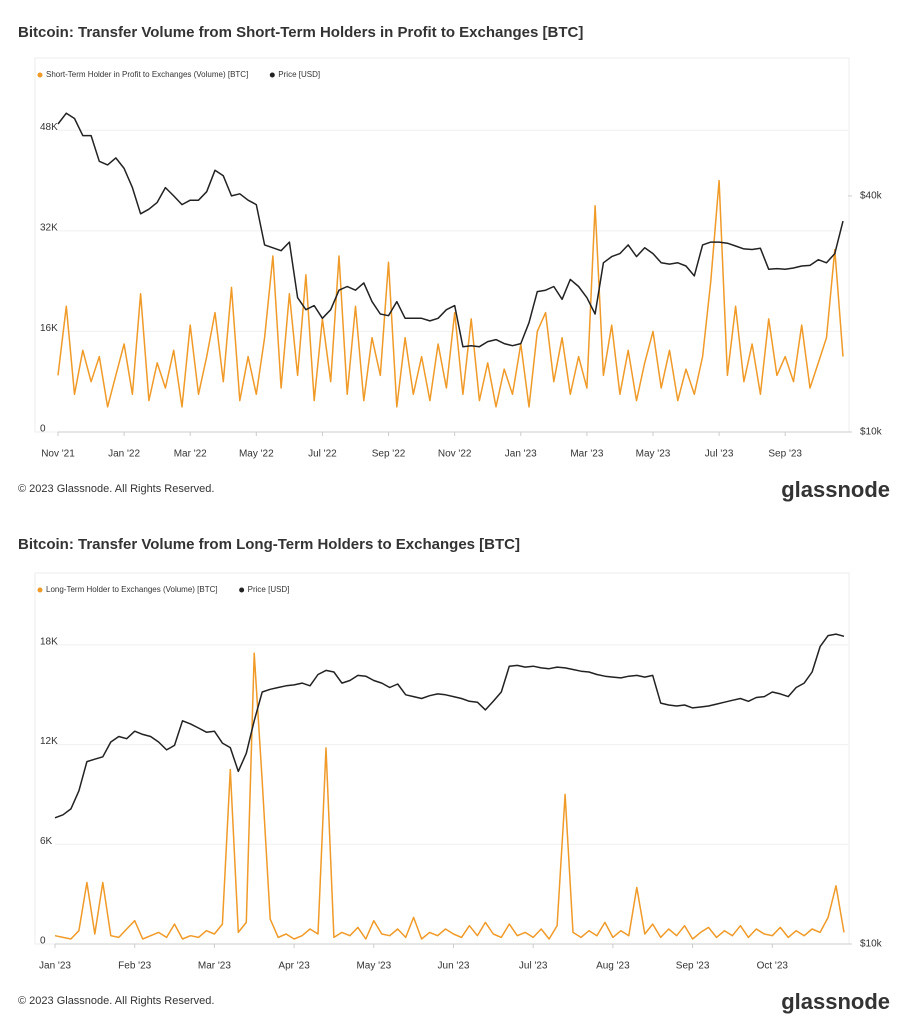 Image resolution: width=910 pixels, height=1024 pixels. I want to click on x-tick-label: Oct '23, so click(773, 966).